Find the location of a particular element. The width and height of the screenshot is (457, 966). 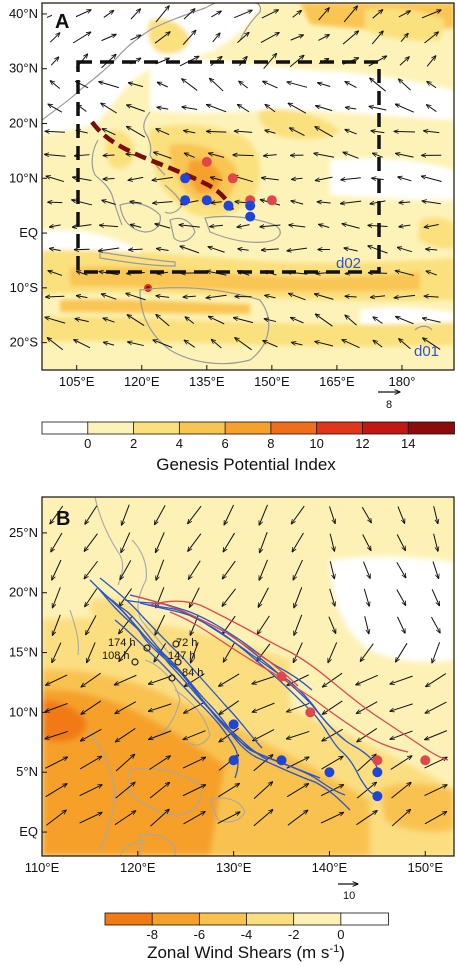

lat-tick-label: 15°N is located at coordinates (23, 652).